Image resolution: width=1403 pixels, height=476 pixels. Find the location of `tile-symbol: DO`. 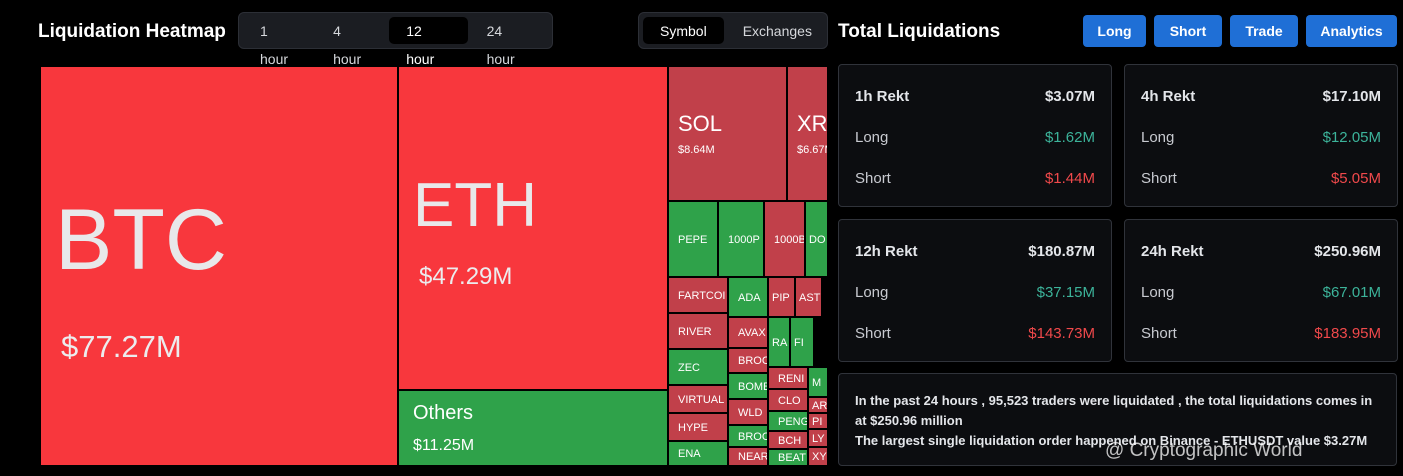

tile-symbol: DO is located at coordinates (817, 240).